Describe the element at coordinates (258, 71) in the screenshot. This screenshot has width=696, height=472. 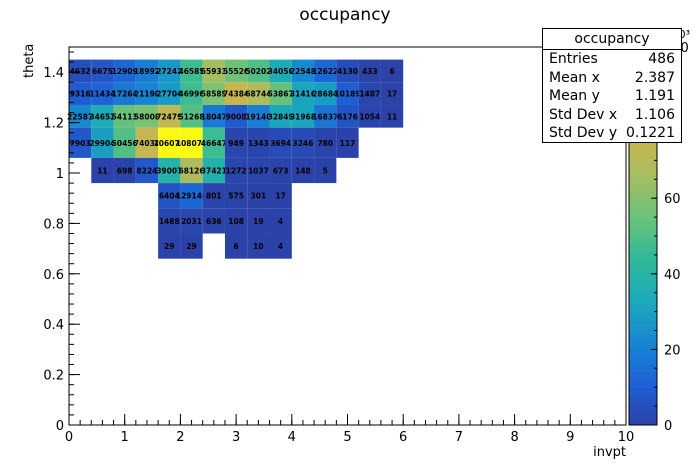
I see `cell-value-label: 50202` at that location.